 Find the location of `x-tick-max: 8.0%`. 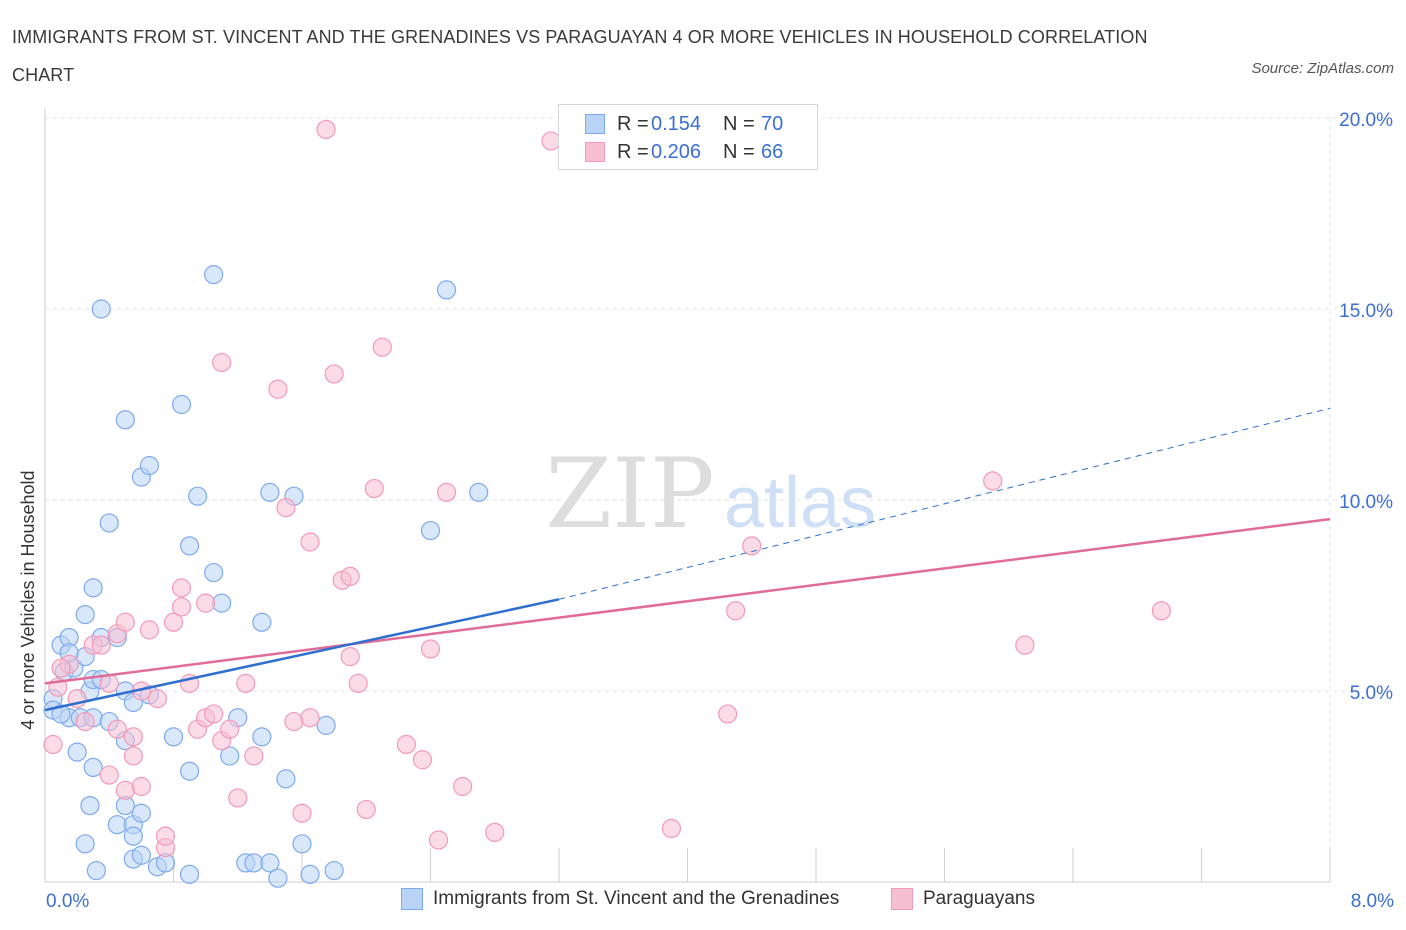

x-tick-max: 8.0% is located at coordinates (1372, 901).